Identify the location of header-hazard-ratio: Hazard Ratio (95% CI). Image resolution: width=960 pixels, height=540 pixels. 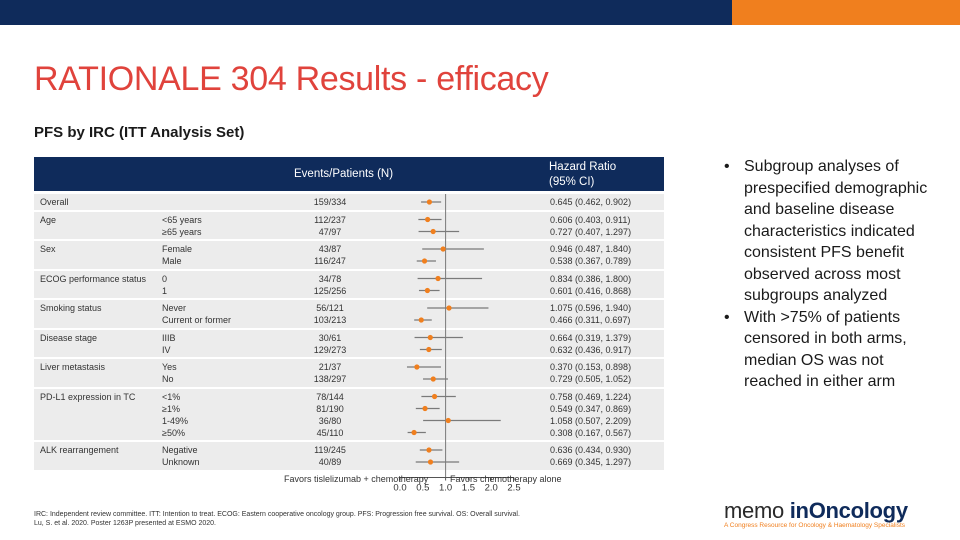
(604, 174).